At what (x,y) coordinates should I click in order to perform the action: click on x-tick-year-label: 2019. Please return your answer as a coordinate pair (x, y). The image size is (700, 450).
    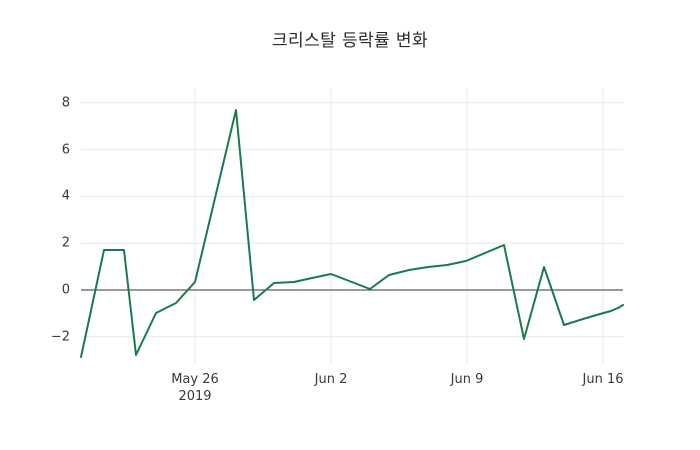
    Looking at the image, I should click on (195, 396).